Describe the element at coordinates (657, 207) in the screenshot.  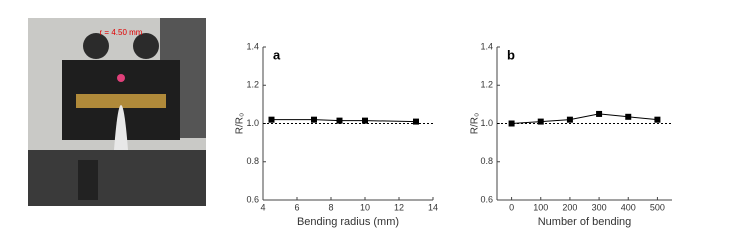
I see `x-tick-label: 500` at that location.